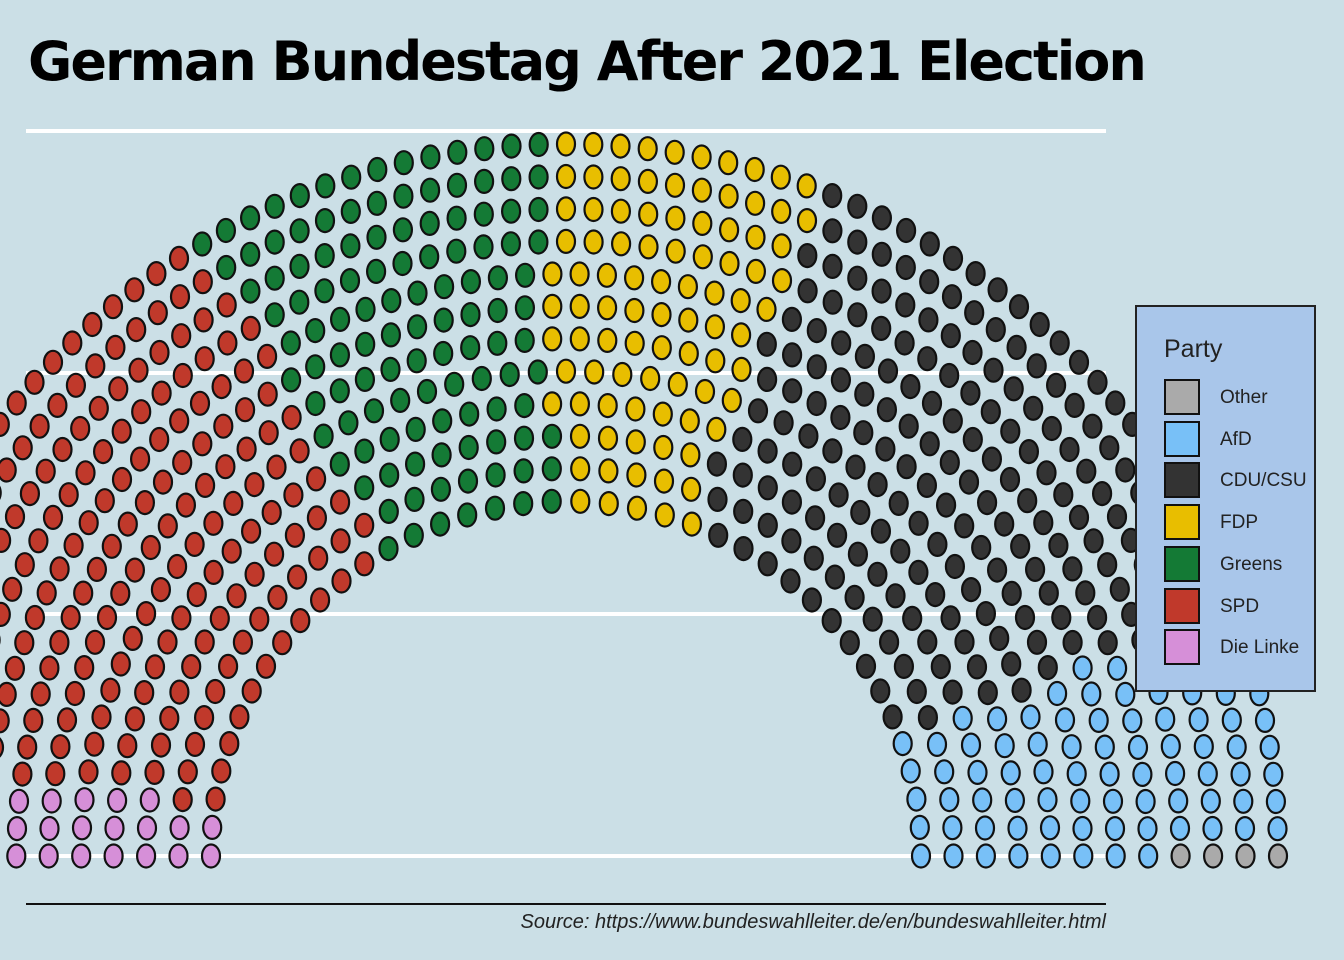  I want to click on source-divider, so click(566, 904).